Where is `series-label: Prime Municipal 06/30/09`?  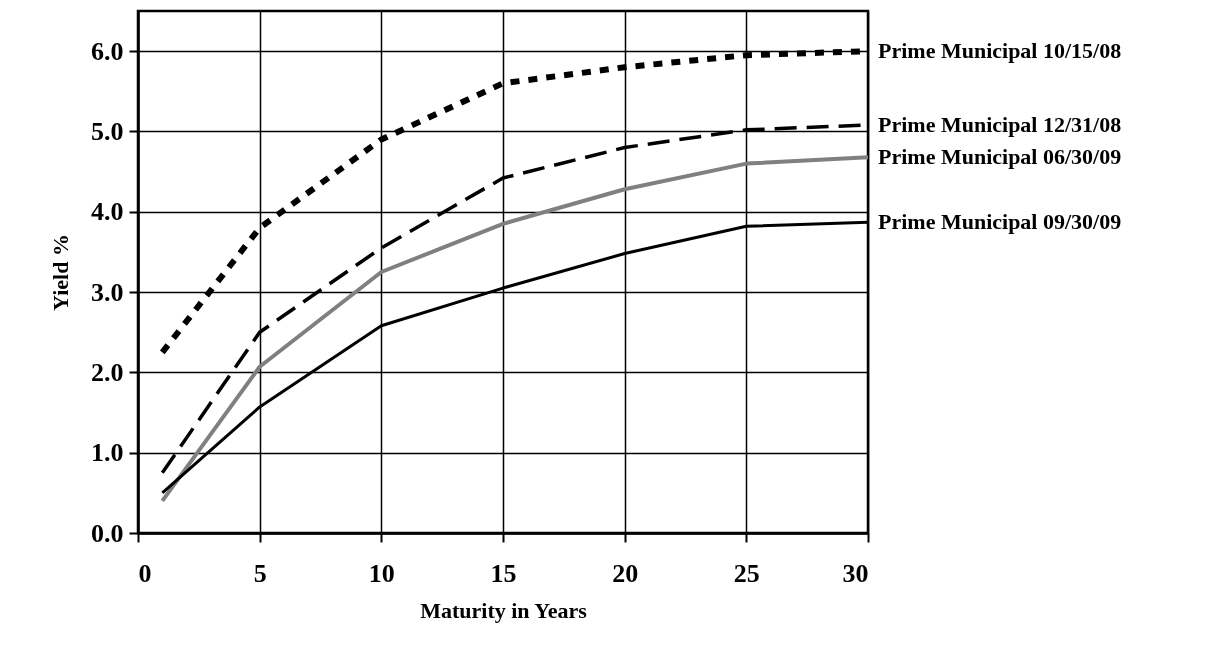
series-label: Prime Municipal 06/30/09 is located at coordinates (1000, 157).